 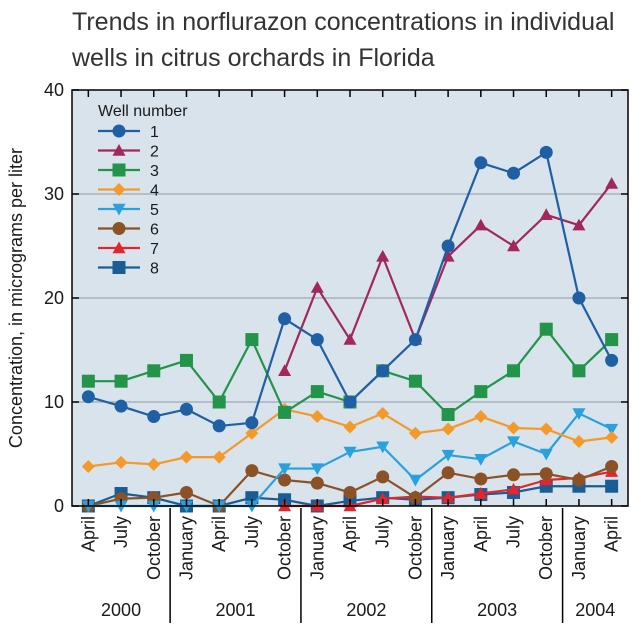 What do you see at coordinates (154, 152) in the screenshot?
I see `legend-label: 2` at bounding box center [154, 152].